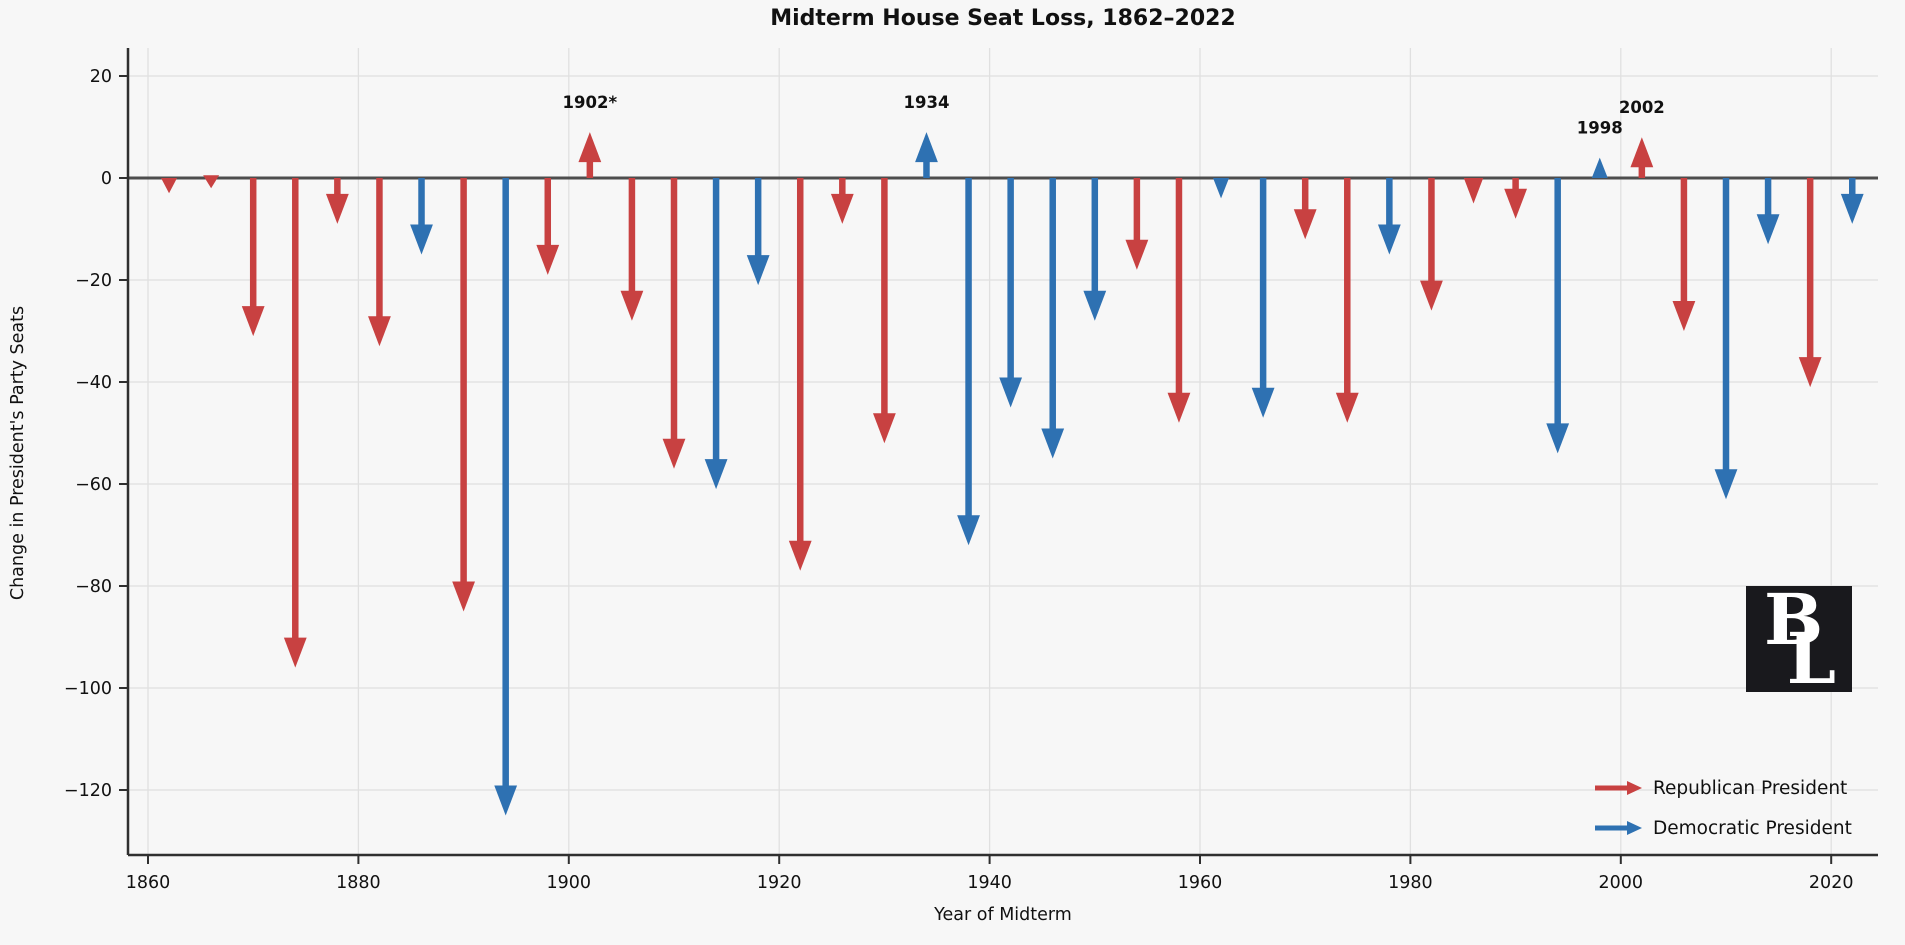 This screenshot has width=1905, height=945. Describe the element at coordinates (800, 555) in the screenshot. I see `seat-change-arrow-head-1922` at that location.